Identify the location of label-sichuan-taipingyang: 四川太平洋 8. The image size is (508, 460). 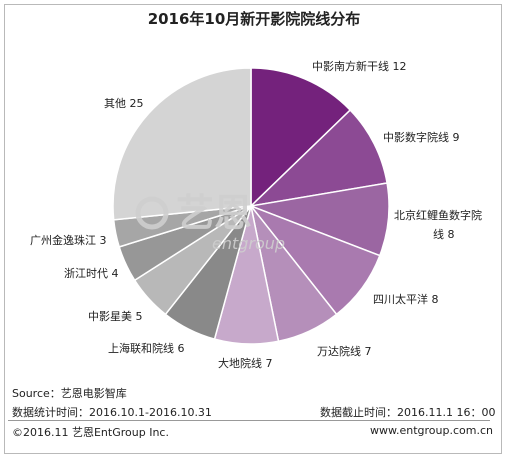
(406, 299).